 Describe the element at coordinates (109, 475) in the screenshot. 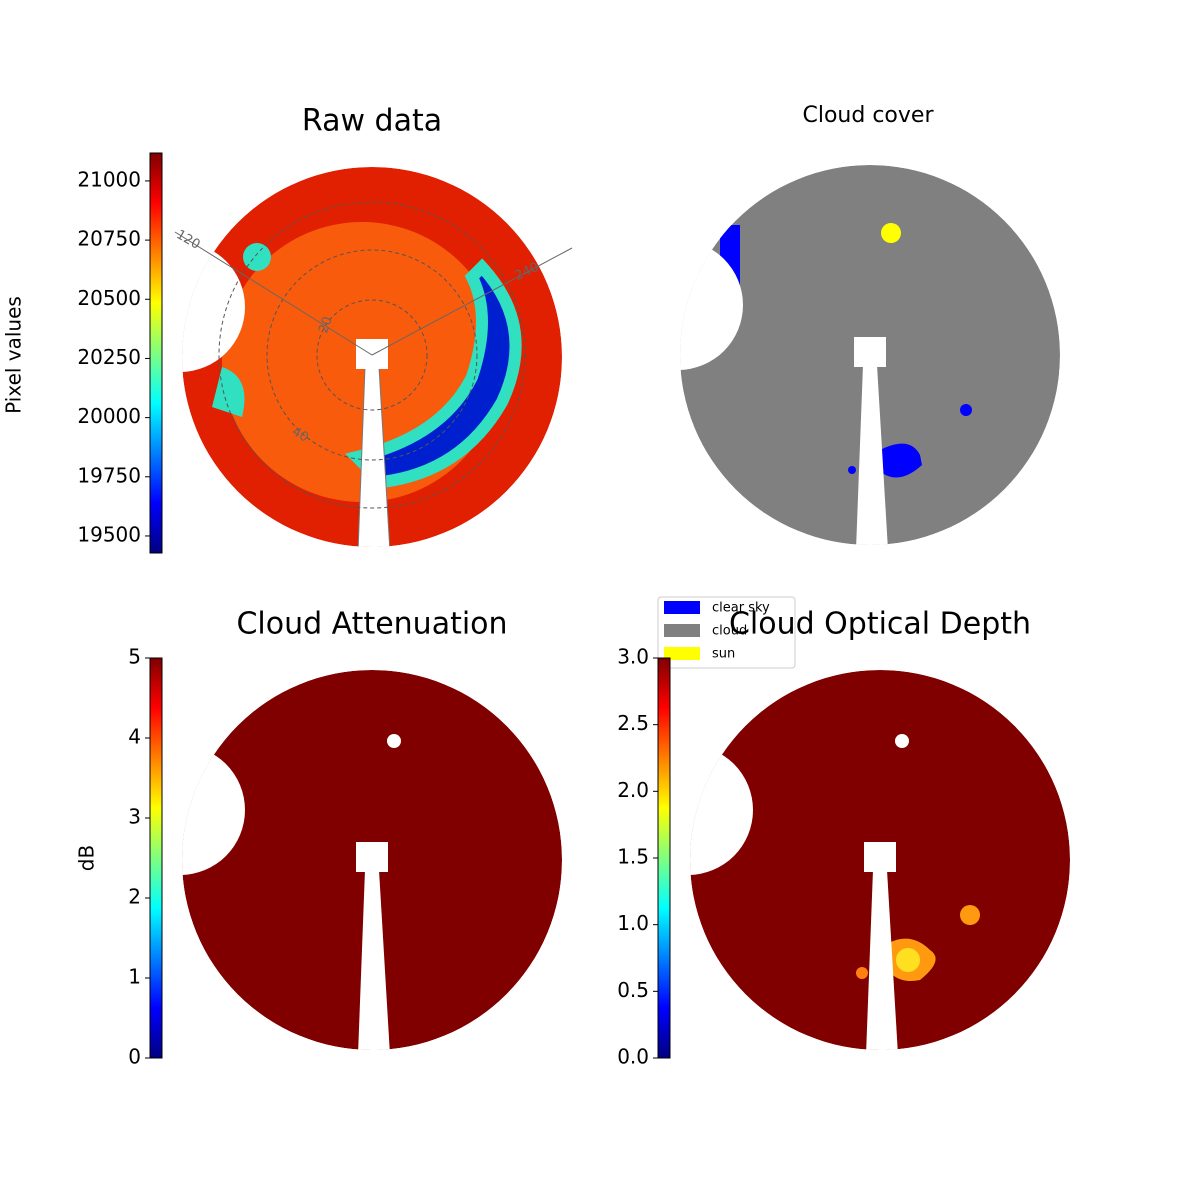

I see `tick-label: 19750` at that location.